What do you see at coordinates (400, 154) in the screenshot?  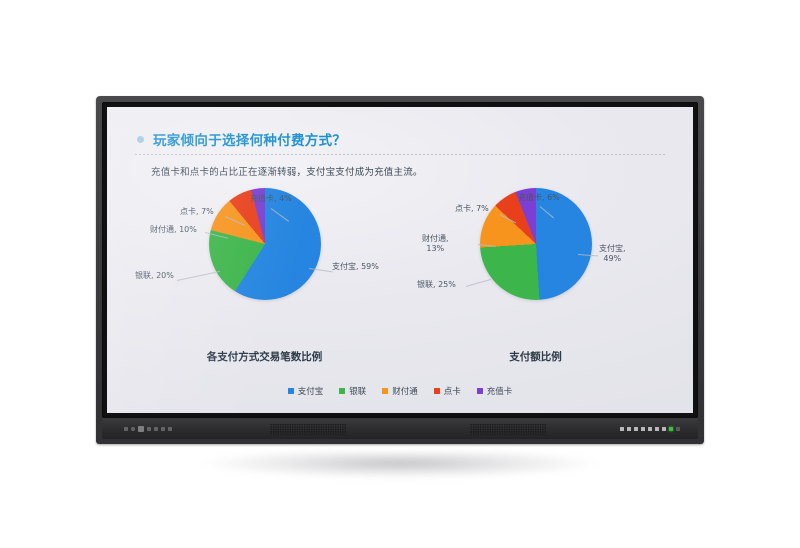 I see `title-divider` at bounding box center [400, 154].